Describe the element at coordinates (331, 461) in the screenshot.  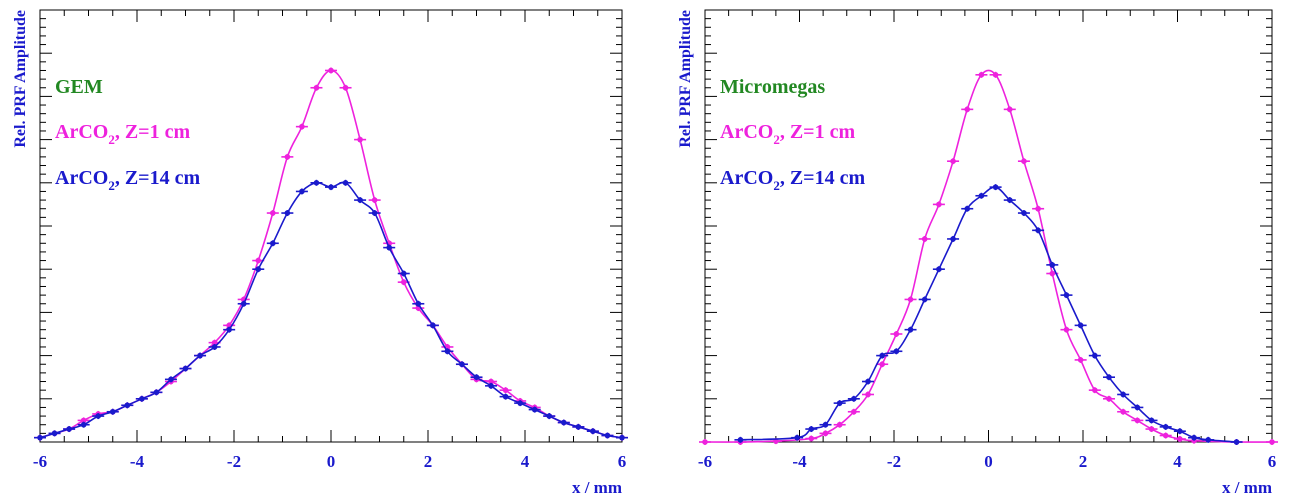
I see `x-tick-label: 0` at that location.